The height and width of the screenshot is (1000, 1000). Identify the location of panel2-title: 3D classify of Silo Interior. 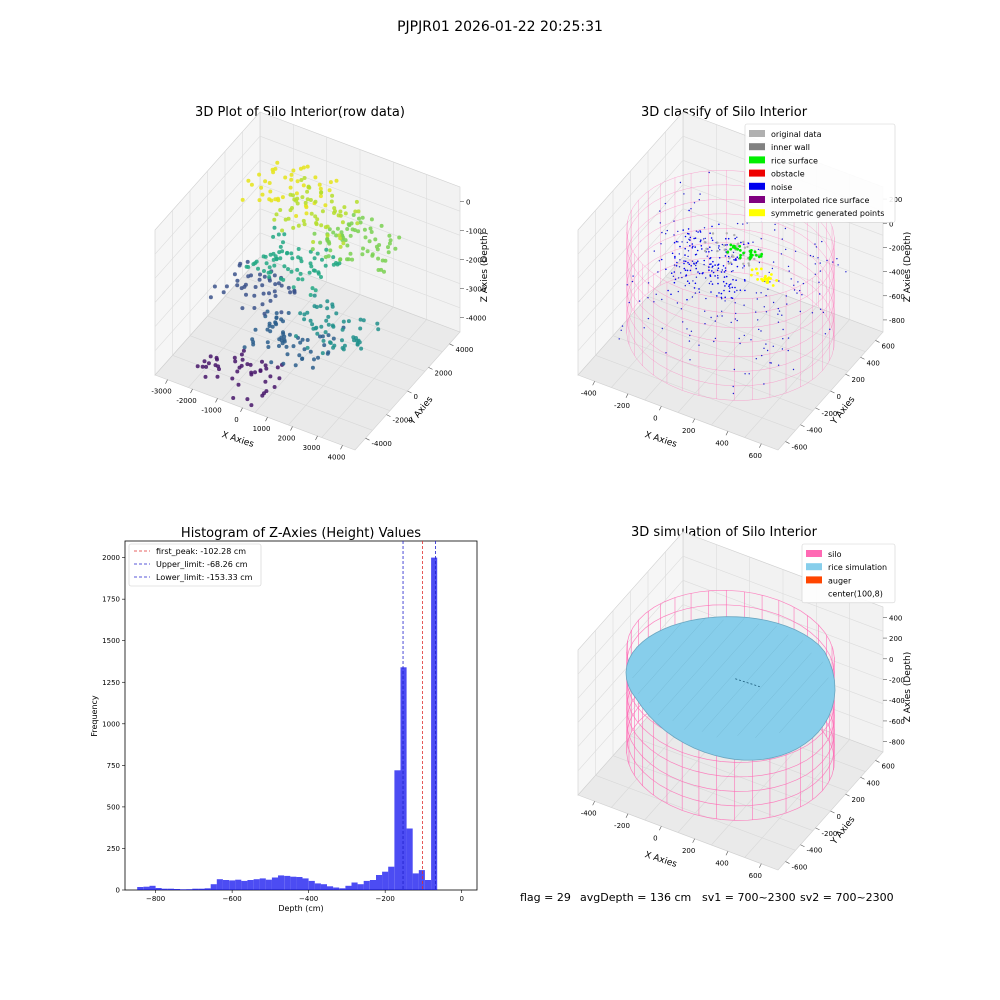
(724, 112).